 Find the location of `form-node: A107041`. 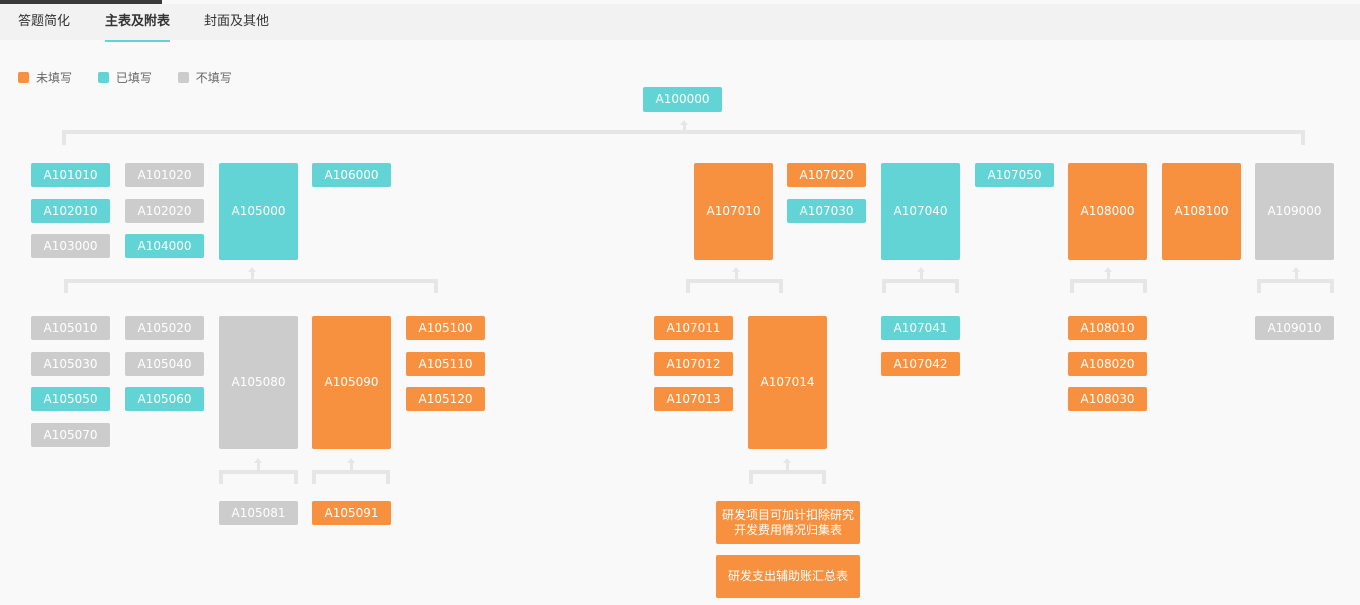

form-node: A107041 is located at coordinates (920, 328).